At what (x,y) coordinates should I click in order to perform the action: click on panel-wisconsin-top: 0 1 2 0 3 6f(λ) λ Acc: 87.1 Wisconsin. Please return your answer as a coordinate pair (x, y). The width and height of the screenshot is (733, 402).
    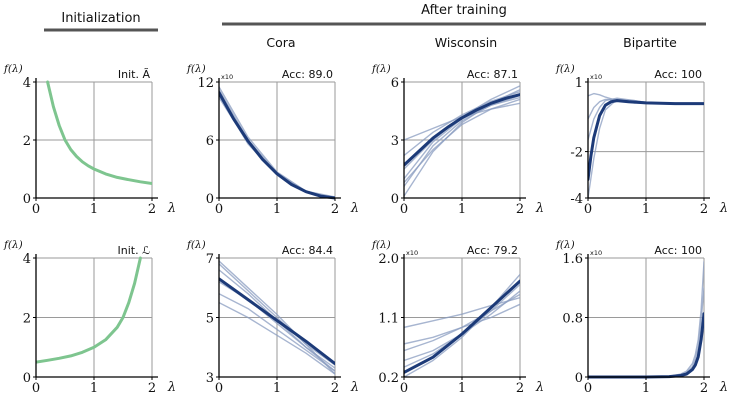
    Looking at the image, I should click on (457, 126).